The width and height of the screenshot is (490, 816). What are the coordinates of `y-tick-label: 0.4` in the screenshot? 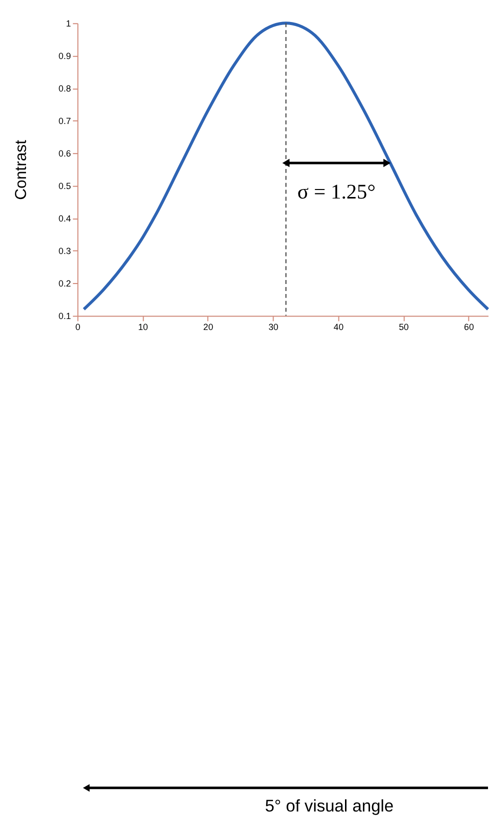 It's located at (64, 219).